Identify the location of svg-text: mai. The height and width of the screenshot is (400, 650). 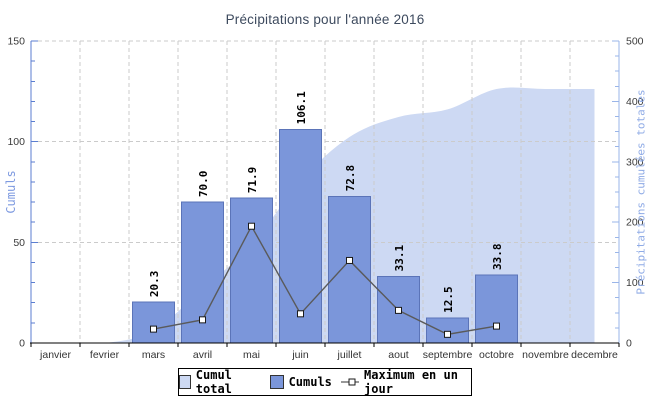
(251, 355).